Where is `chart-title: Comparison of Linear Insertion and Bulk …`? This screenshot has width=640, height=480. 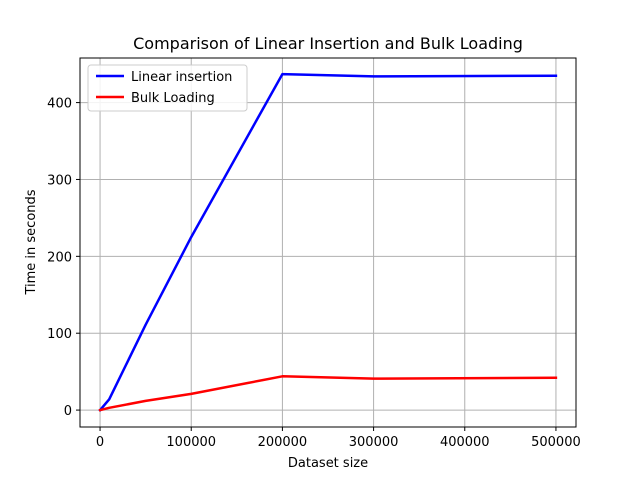
chart-title: Comparison of Linear Insertion and Bulk … is located at coordinates (328, 43).